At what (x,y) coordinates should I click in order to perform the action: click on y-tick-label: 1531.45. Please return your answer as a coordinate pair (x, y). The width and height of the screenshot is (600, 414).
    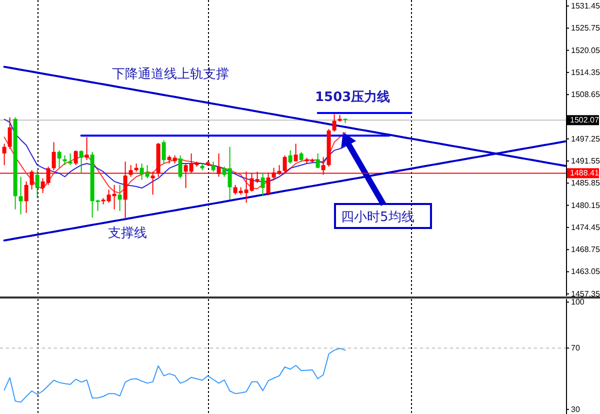
    Looking at the image, I should click on (585, 6).